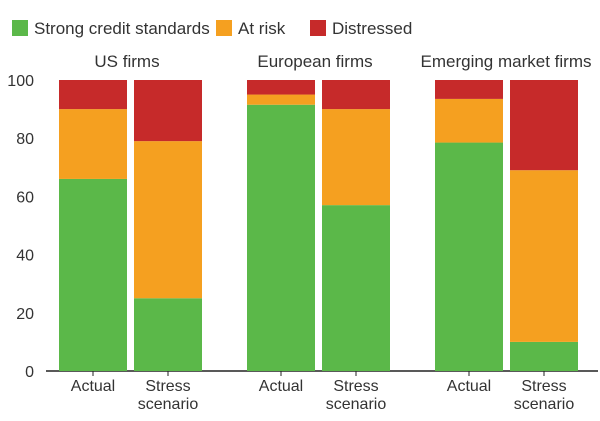 Image resolution: width=600 pixels, height=421 pixels. I want to click on bar-g3-b2-s2, so click(544, 256).